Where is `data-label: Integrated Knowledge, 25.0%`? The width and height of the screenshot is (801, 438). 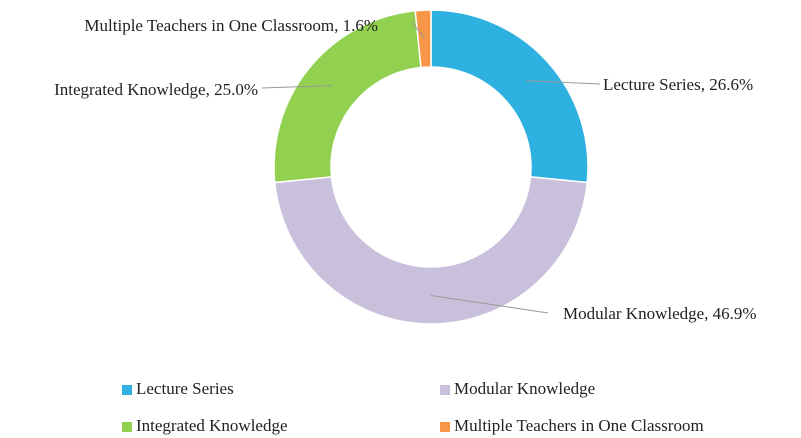 data-label: Integrated Knowledge, 25.0% is located at coordinates (156, 89).